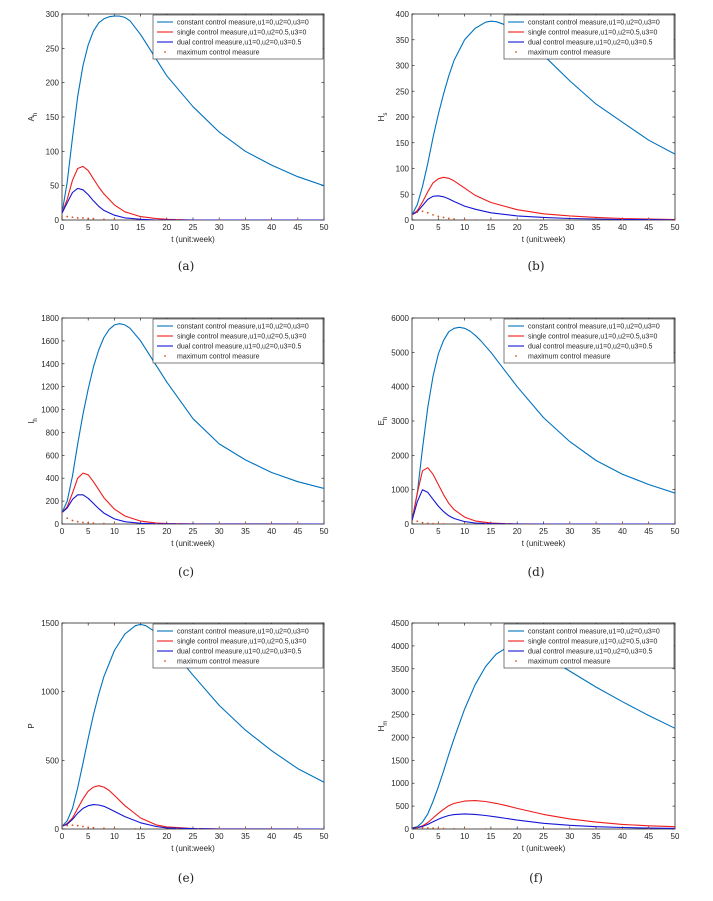 This screenshot has height=901, width=713. Describe the element at coordinates (245, 227) in the screenshot. I see `x-tick-label: 35` at that location.